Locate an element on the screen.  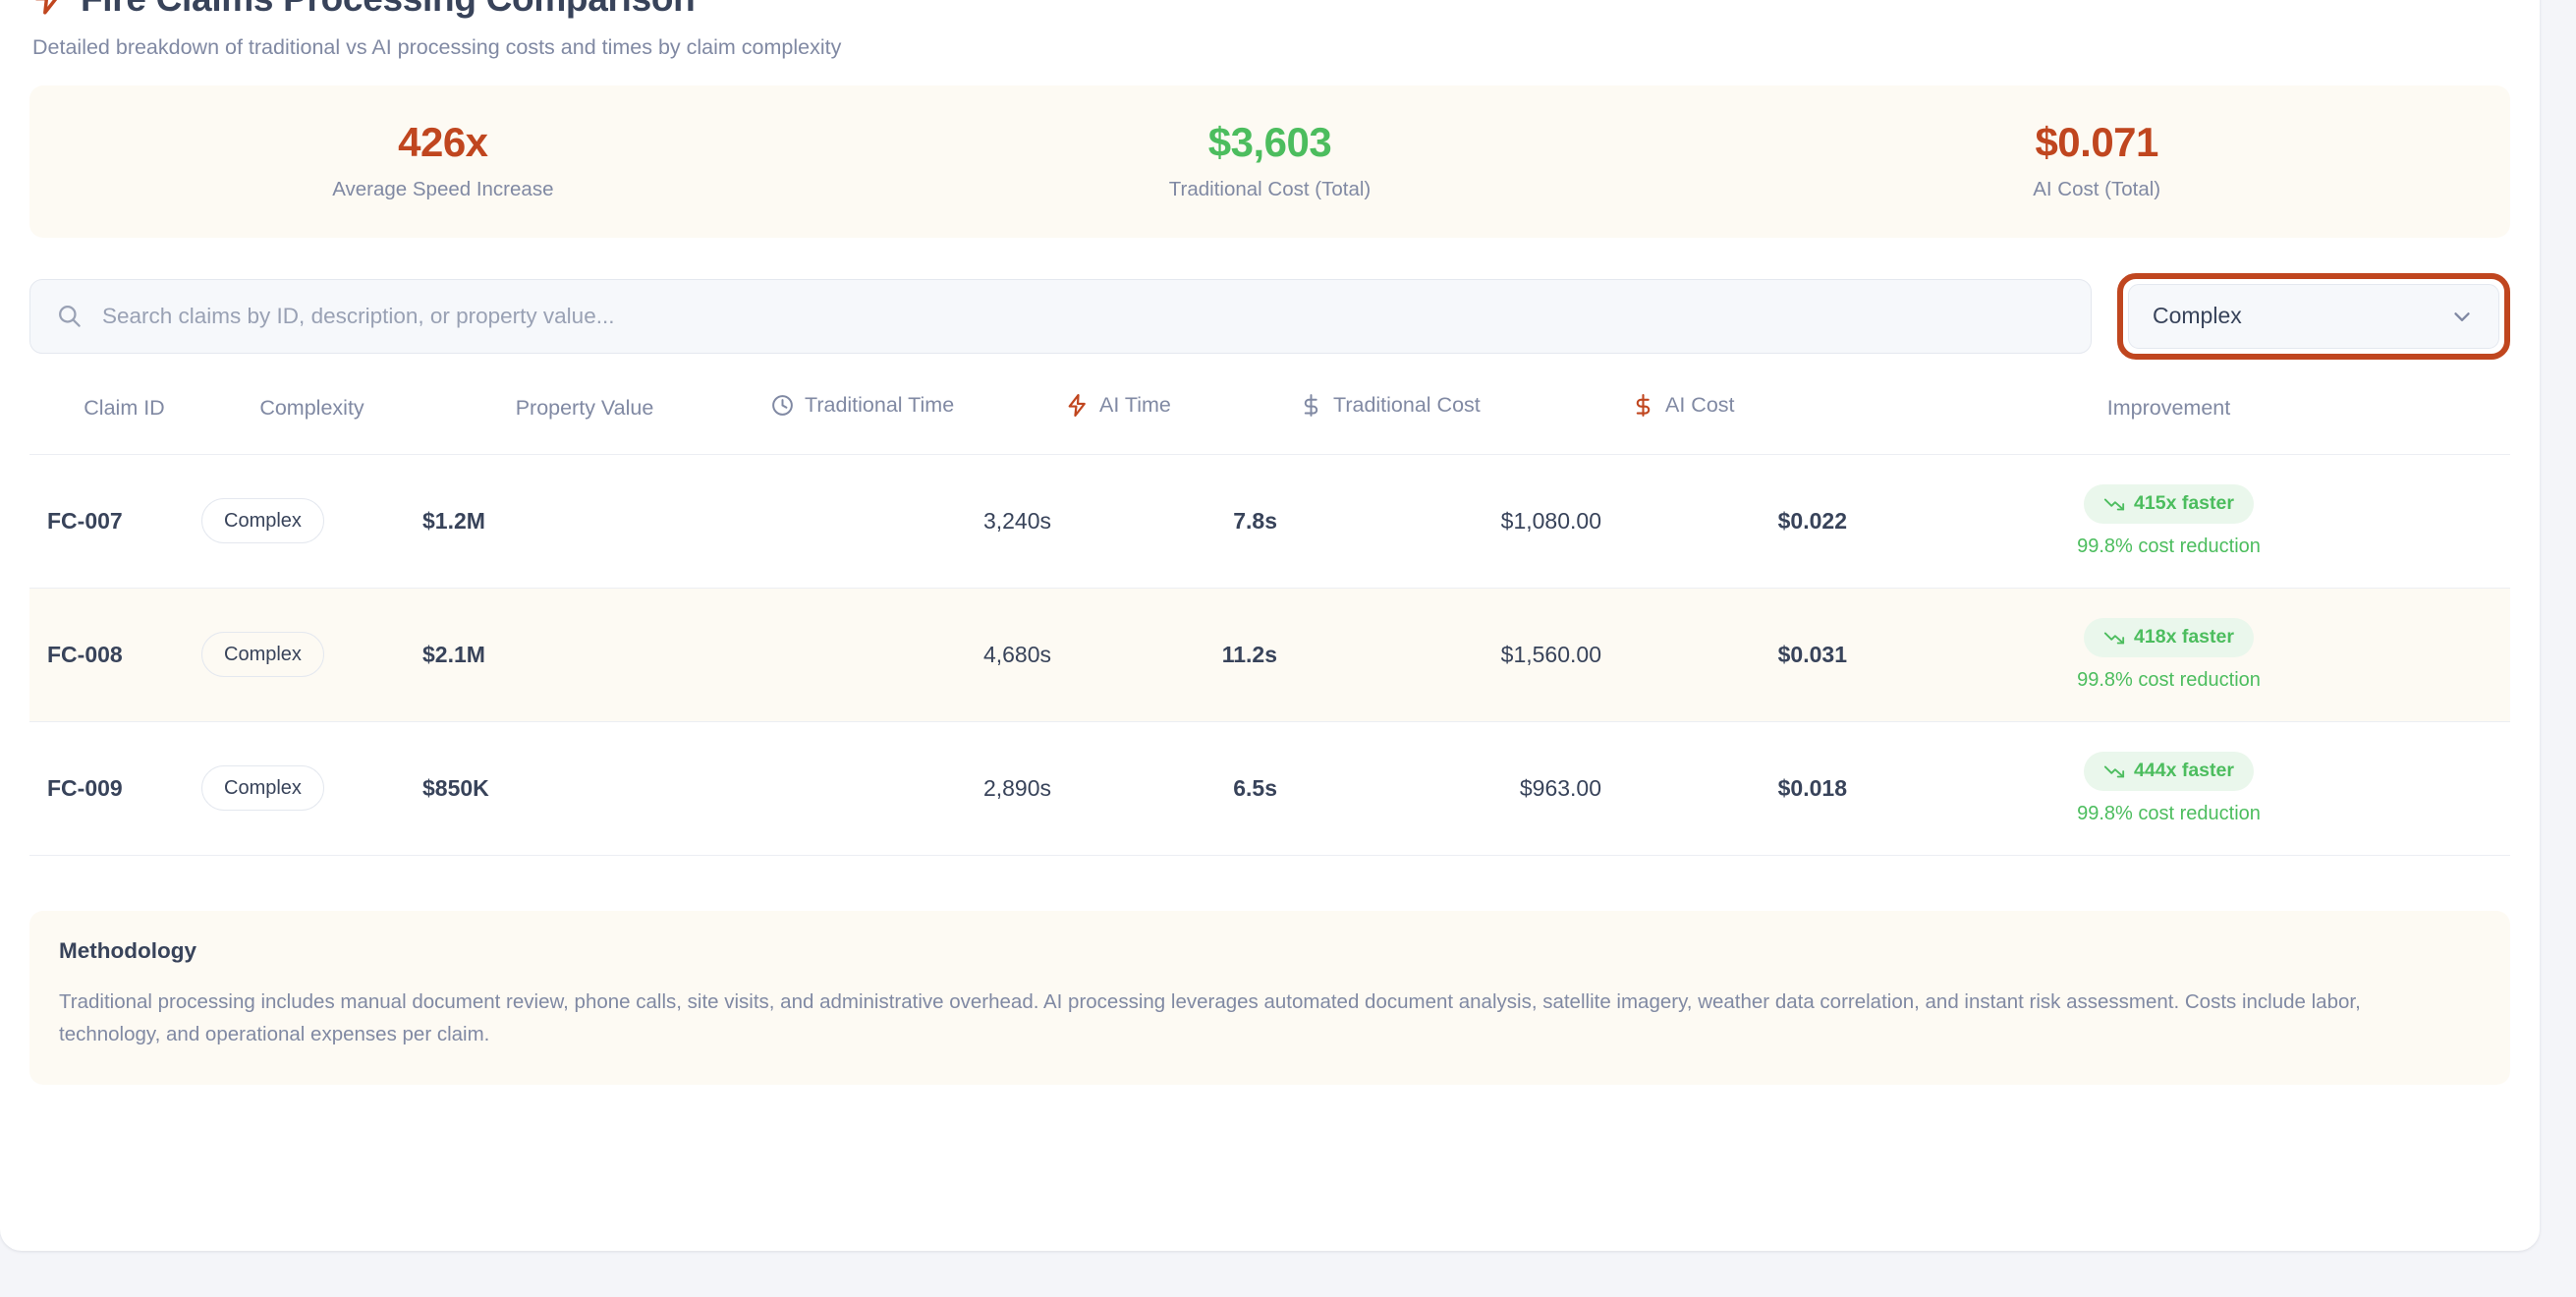
cell-claim-id: FC-007 is located at coordinates (115, 521).